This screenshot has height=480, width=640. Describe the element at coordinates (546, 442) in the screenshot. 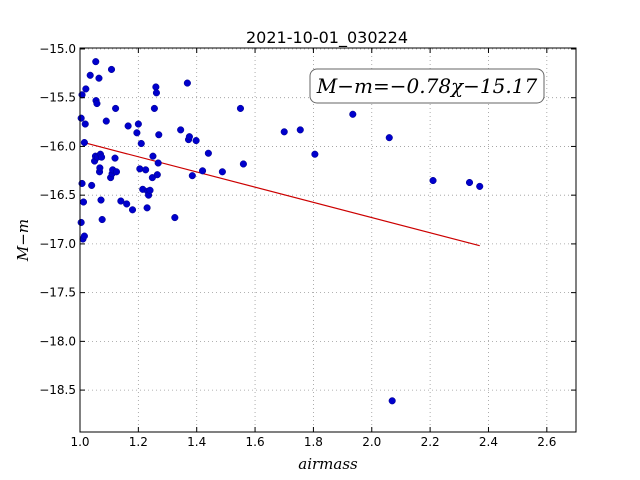

I see `x-tick-label: 2.6` at that location.